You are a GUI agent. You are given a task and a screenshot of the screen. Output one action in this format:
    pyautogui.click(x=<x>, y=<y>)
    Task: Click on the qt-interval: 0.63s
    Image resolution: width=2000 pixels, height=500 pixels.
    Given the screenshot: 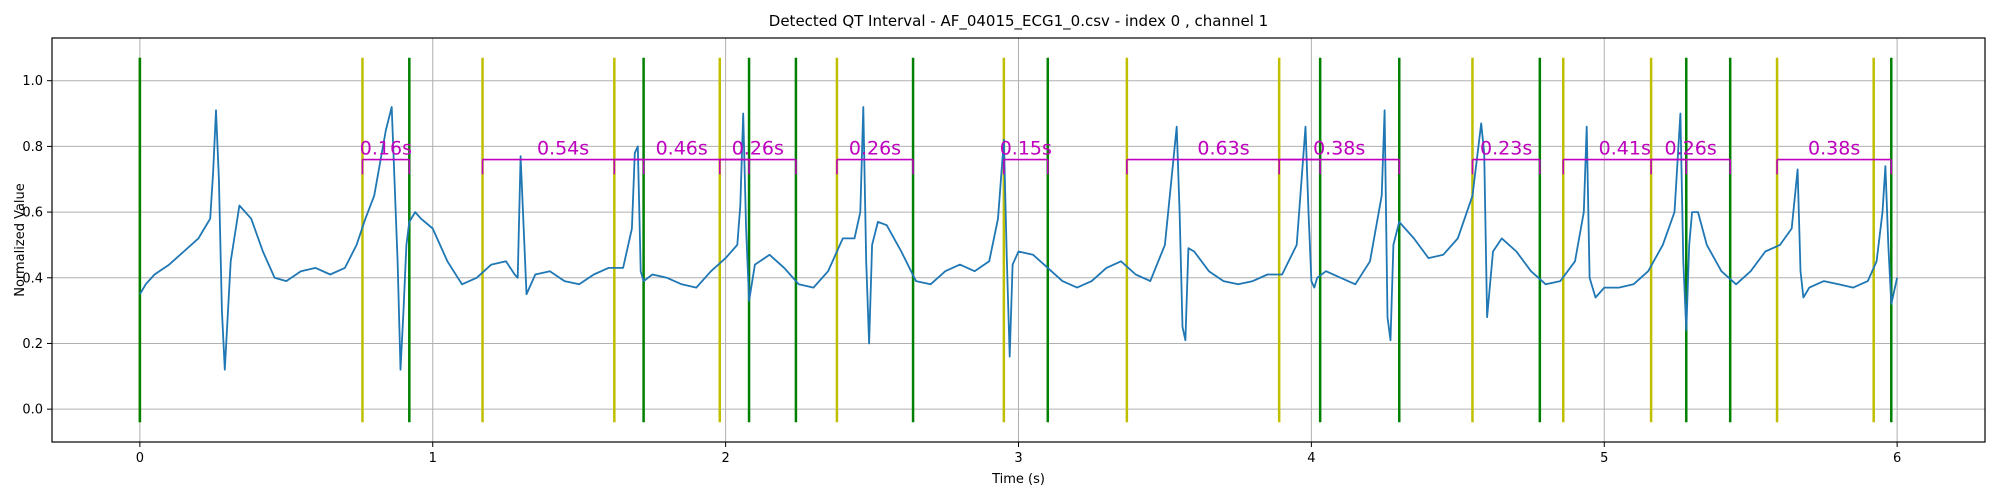 What is the action you would take?
    pyautogui.click(x=1223, y=156)
    